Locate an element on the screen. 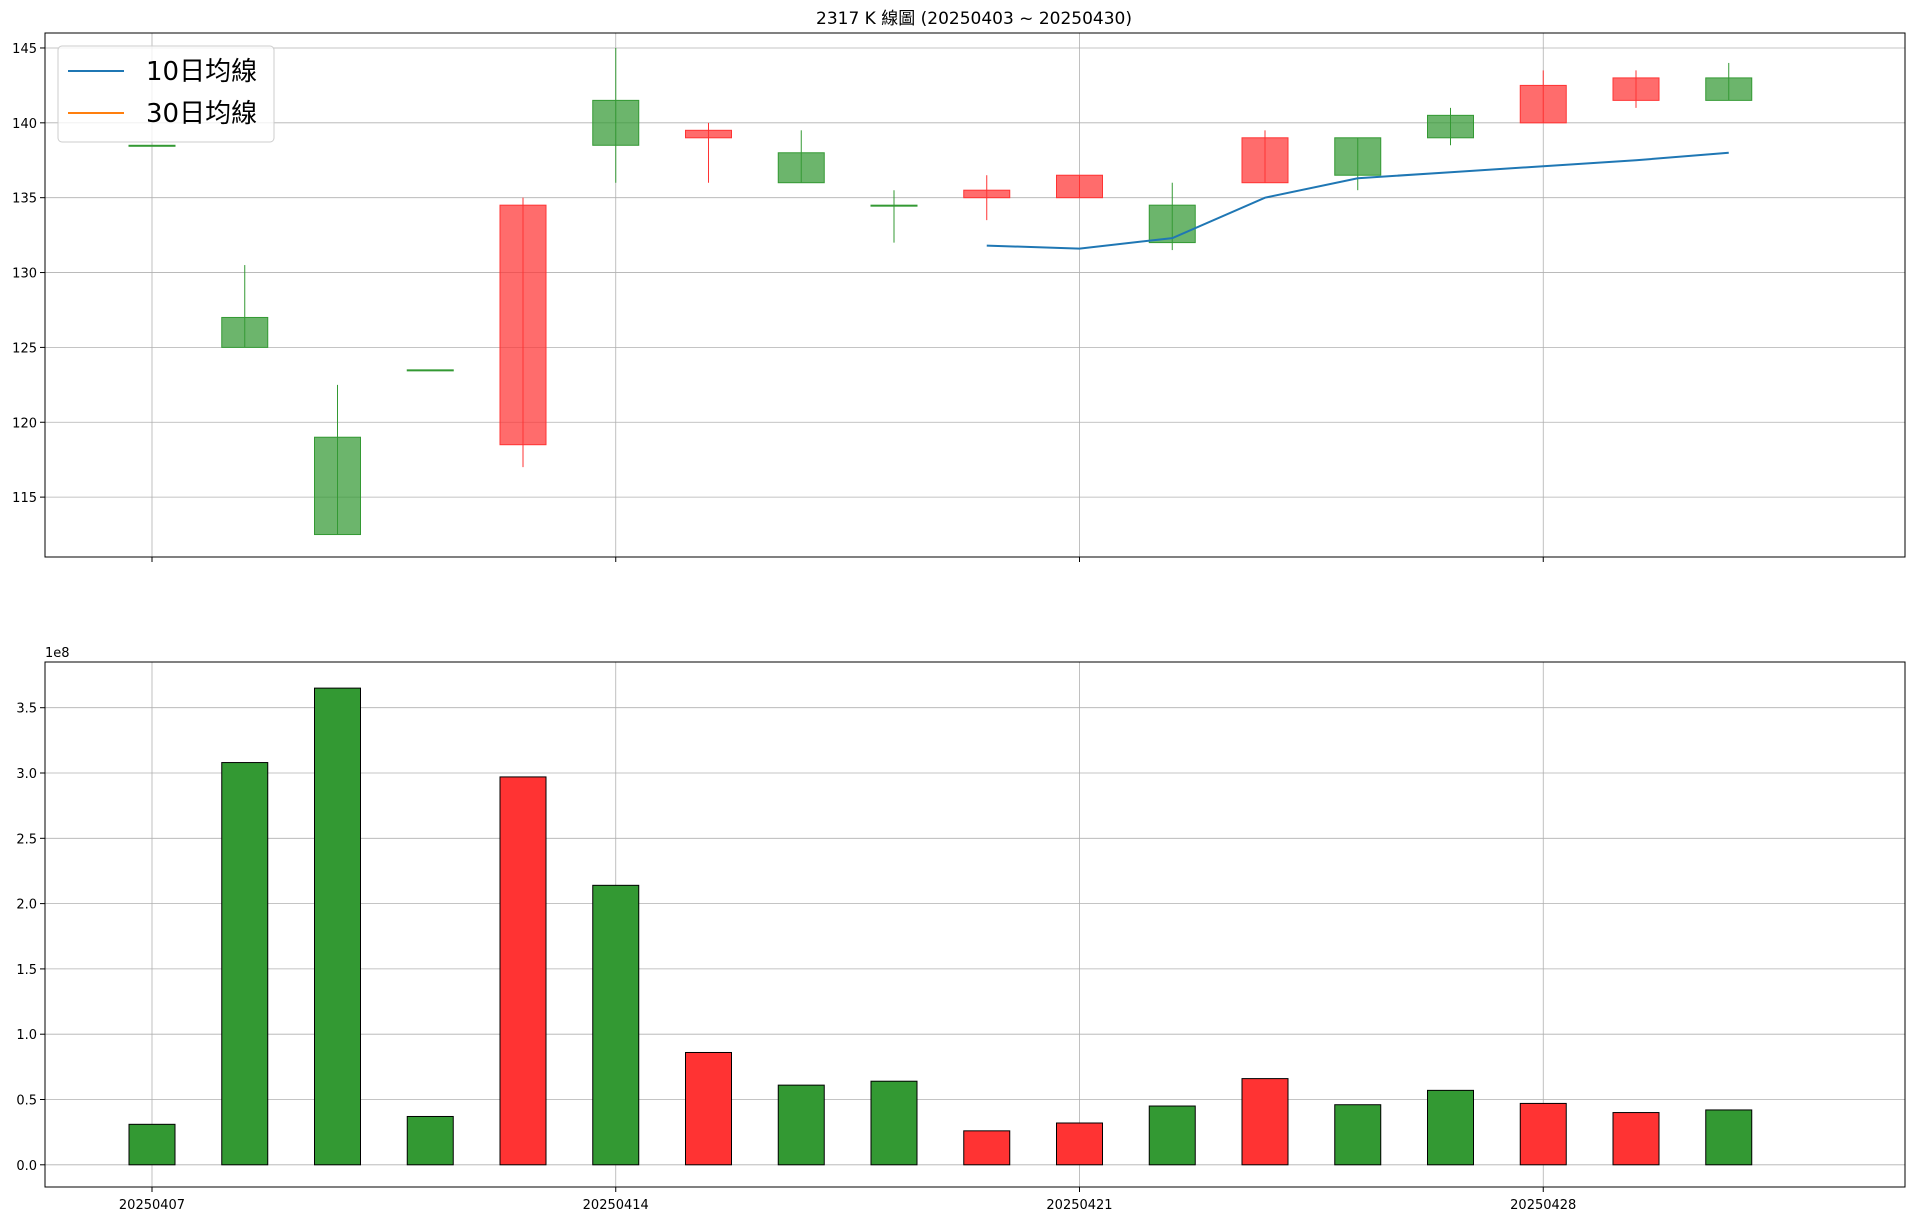 The width and height of the screenshot is (1913, 1223). volume-x-tick-label: 20250428 is located at coordinates (1543, 1205).